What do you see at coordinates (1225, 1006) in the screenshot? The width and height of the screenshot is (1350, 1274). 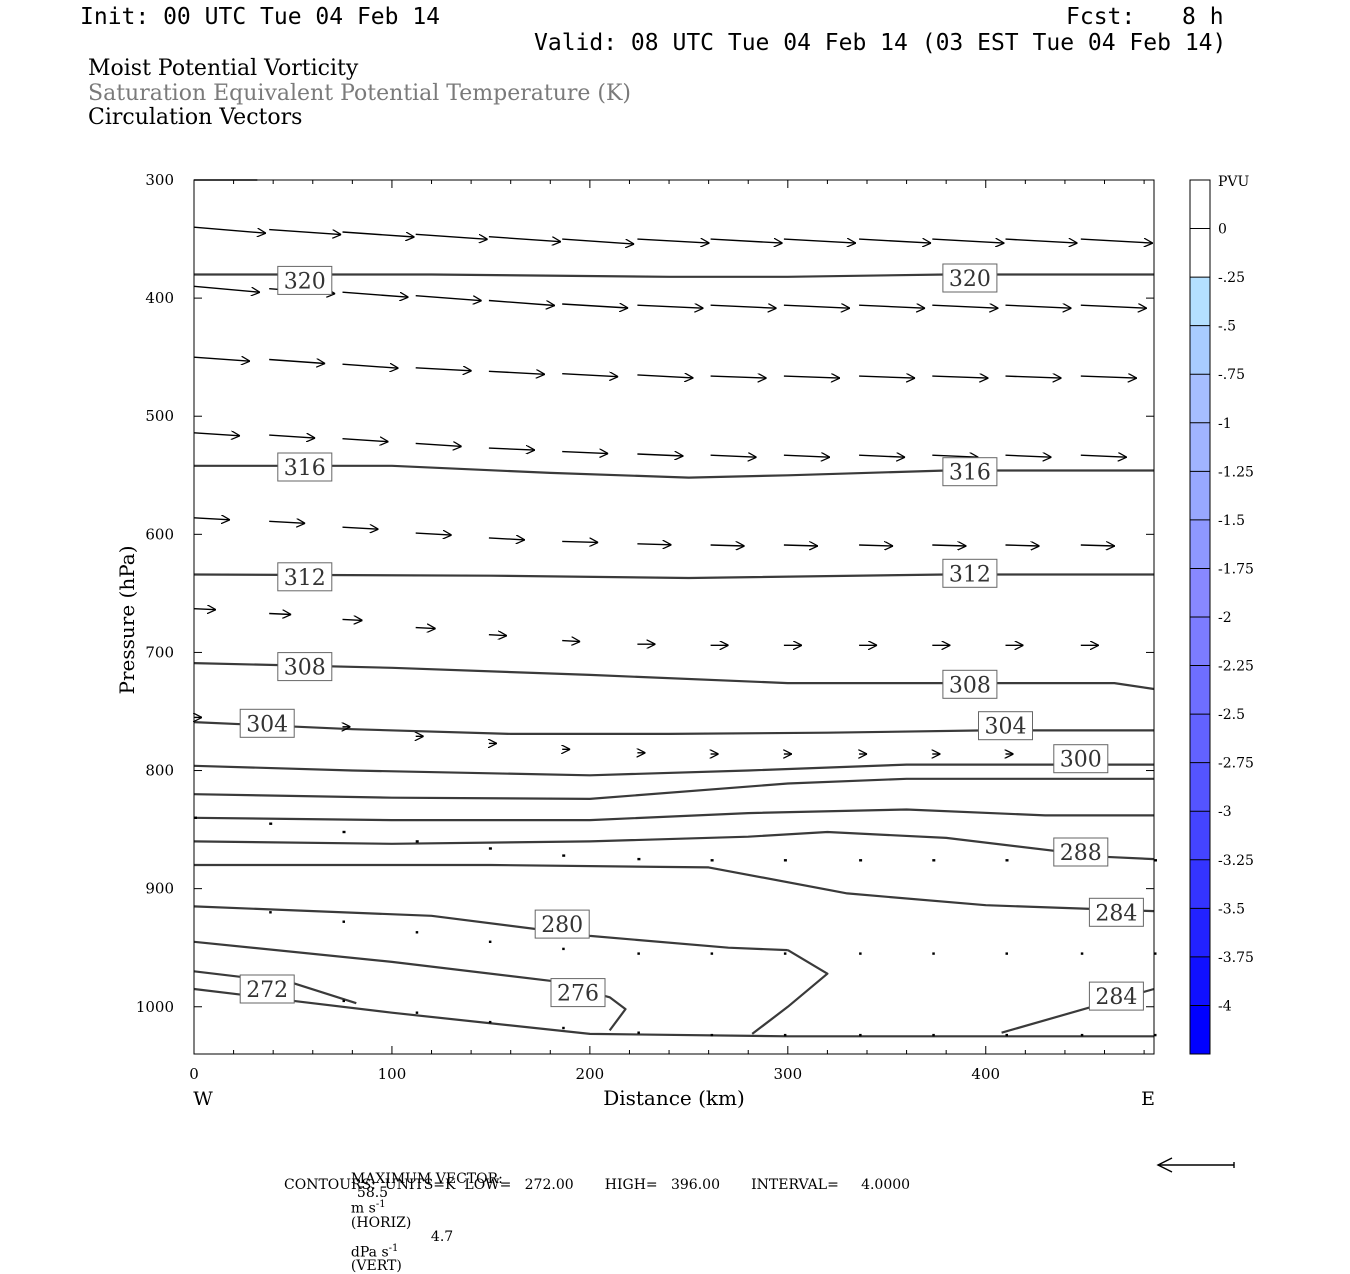 I see `colorbar-label: -4` at bounding box center [1225, 1006].